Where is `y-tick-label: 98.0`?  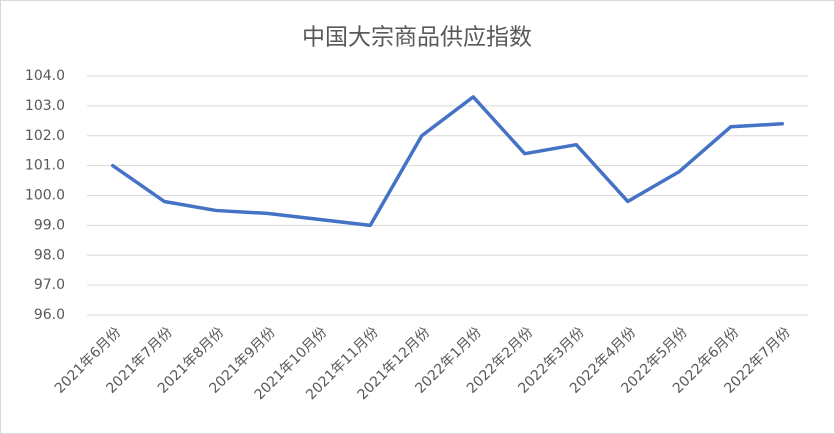 y-tick-label: 98.0 is located at coordinates (49, 255).